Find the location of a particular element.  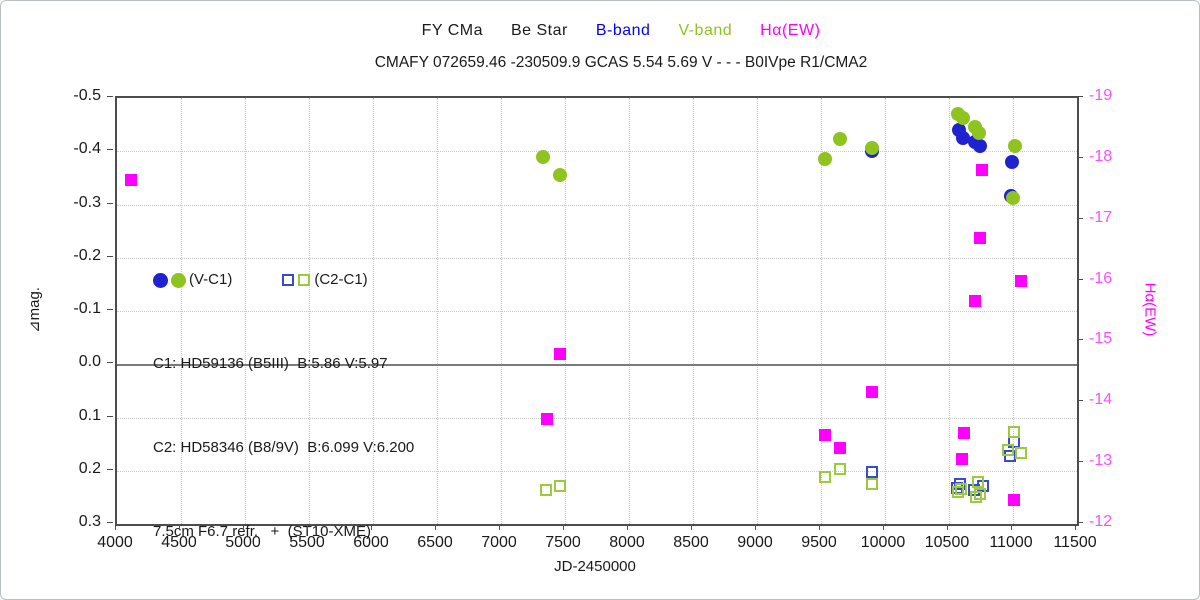

x-tick-label: 11000 is located at coordinates (1011, 542).